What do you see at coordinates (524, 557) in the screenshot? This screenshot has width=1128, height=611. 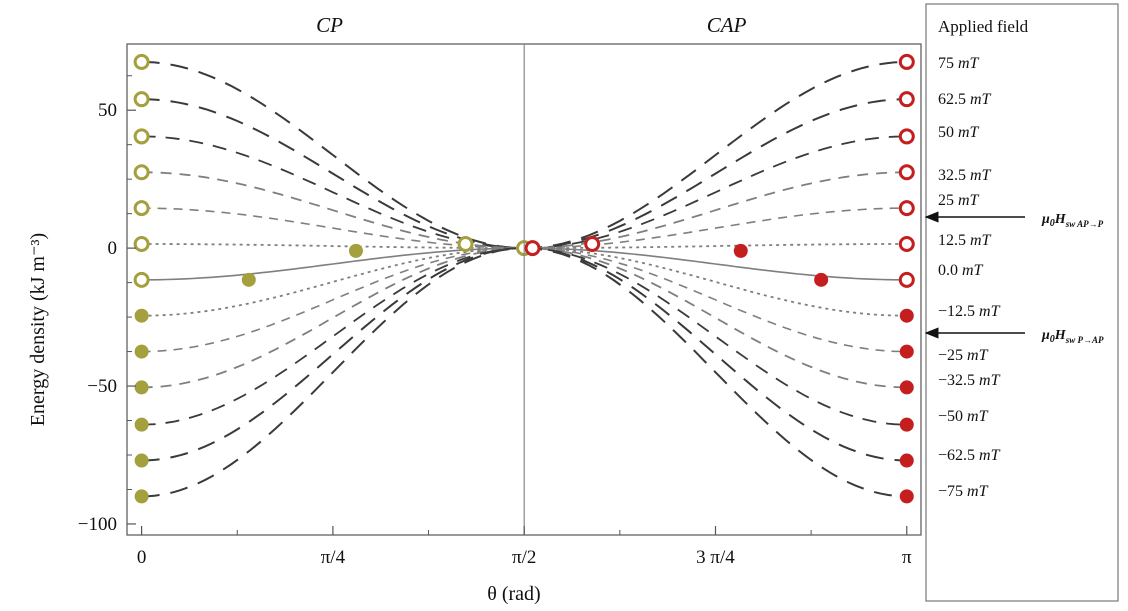 I see `x-tick-label: π/2` at bounding box center [524, 557].